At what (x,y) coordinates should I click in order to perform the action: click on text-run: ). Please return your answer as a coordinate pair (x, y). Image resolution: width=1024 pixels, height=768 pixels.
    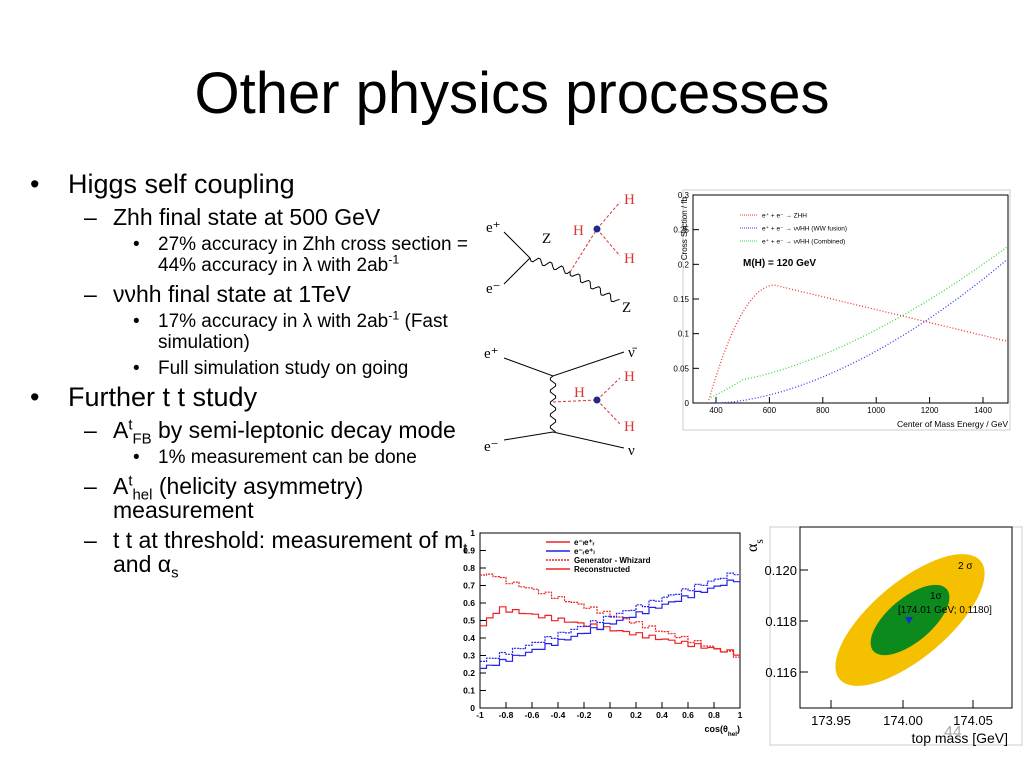
    Looking at the image, I should click on (738, 729).